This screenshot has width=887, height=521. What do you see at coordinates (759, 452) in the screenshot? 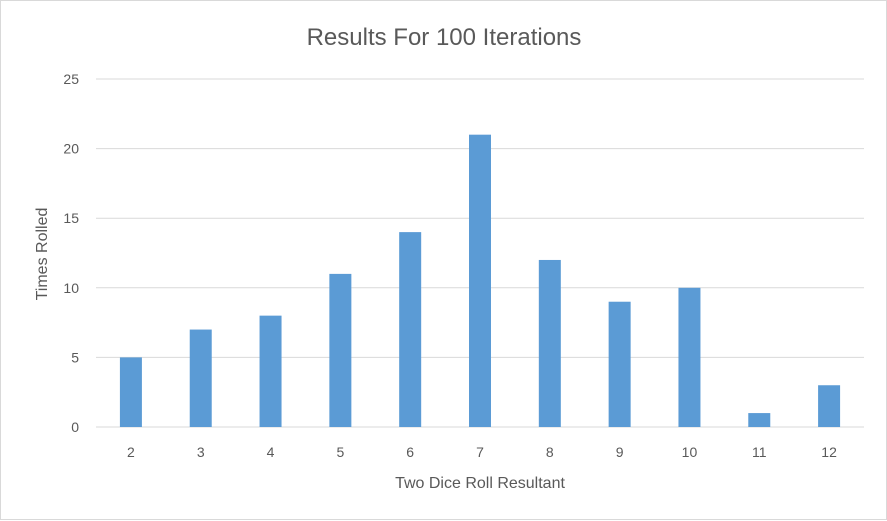
I see `x-tick-label: 11` at bounding box center [759, 452].